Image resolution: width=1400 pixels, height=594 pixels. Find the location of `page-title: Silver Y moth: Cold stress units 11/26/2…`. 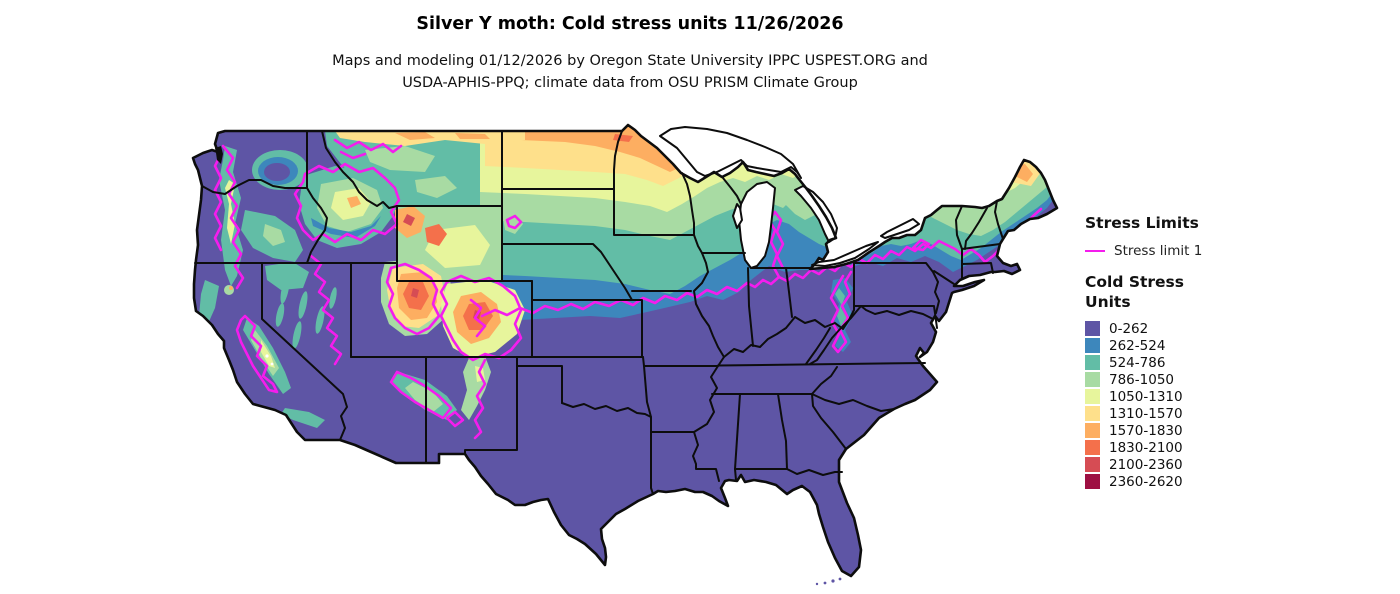

page-title: Silver Y moth: Cold stress units 11/26/2… is located at coordinates (630, 24).